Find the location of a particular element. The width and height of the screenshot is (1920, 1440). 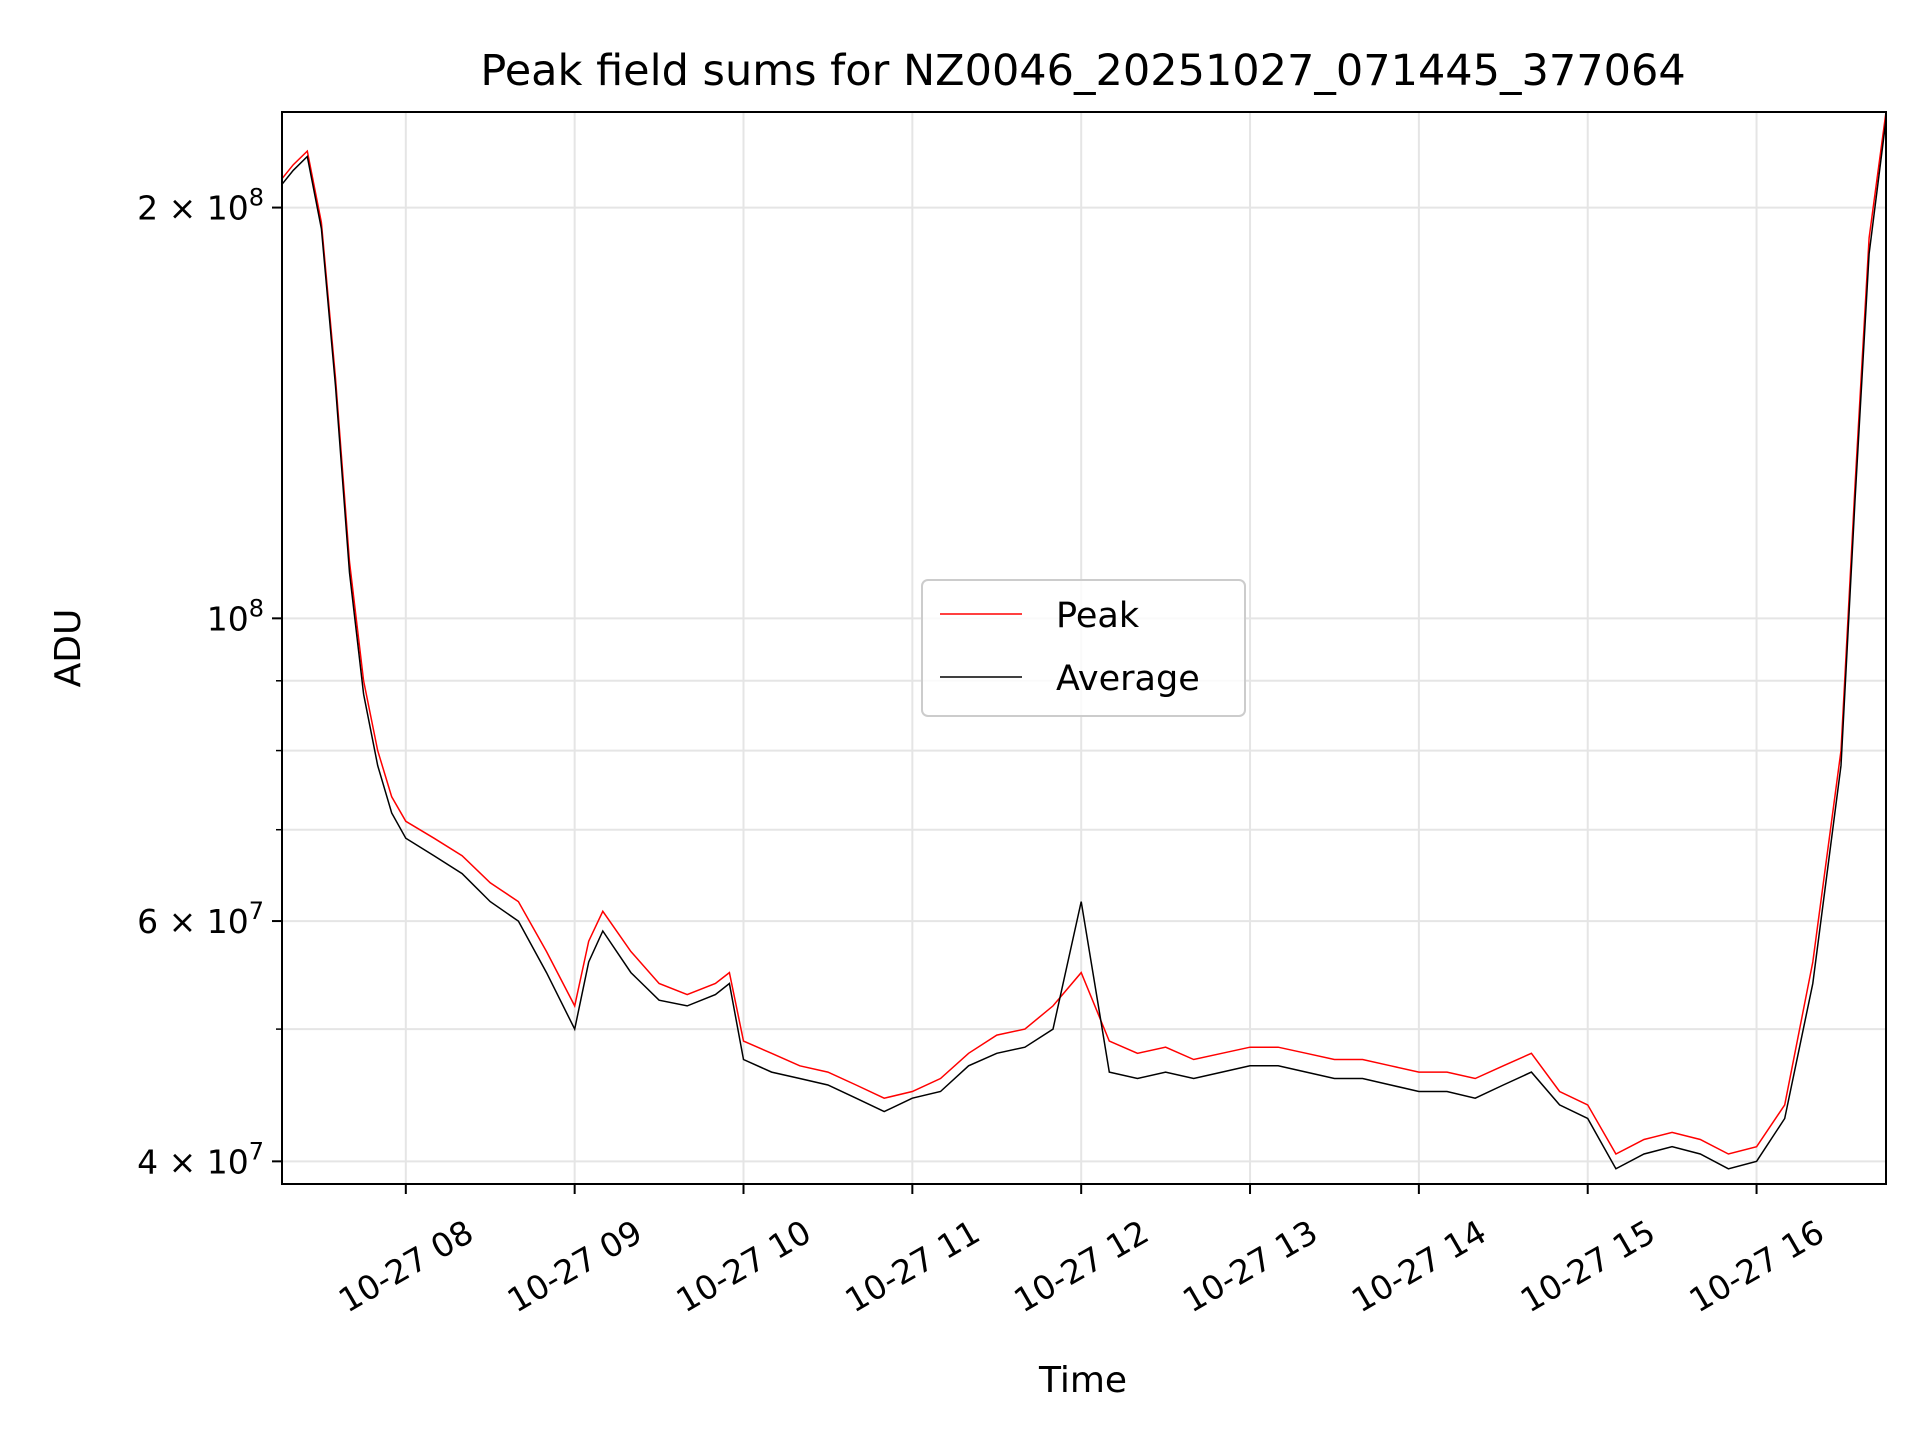

legend-average-label: Average is located at coordinates (1128, 679).